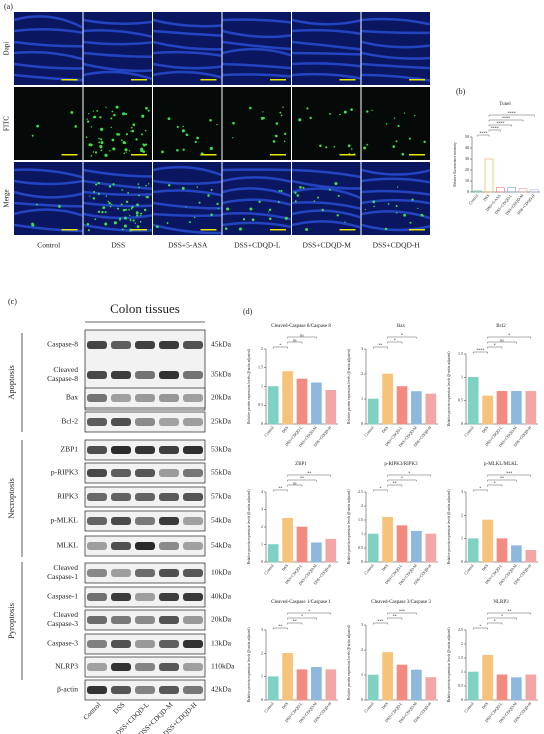 The image size is (544, 734). Describe the element at coordinates (500, 123) in the screenshot. I see `significance-label: ****` at that location.